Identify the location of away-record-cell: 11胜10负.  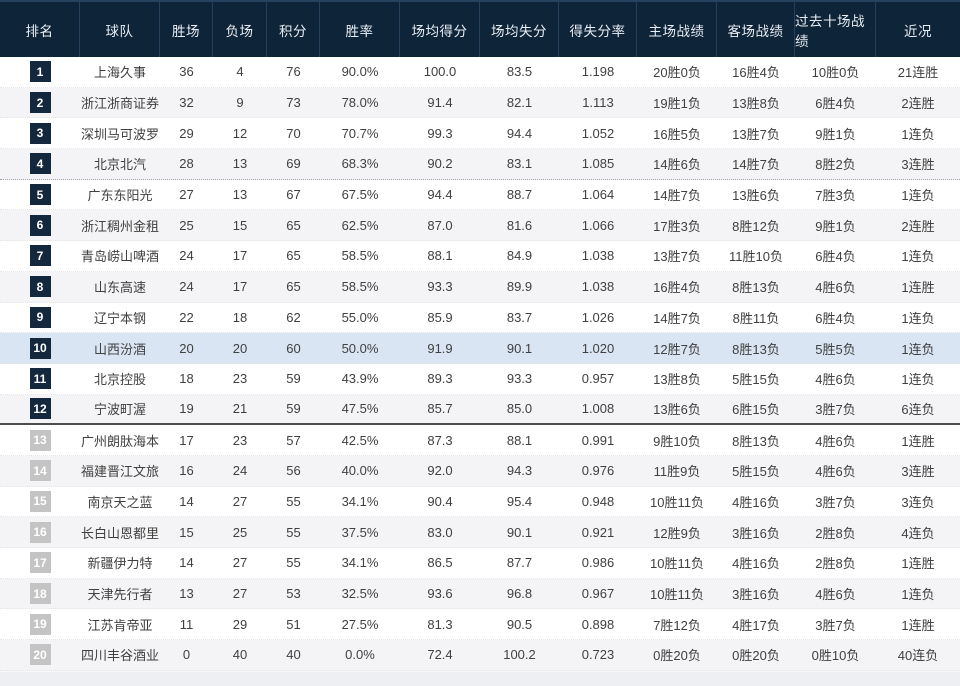
(756, 257).